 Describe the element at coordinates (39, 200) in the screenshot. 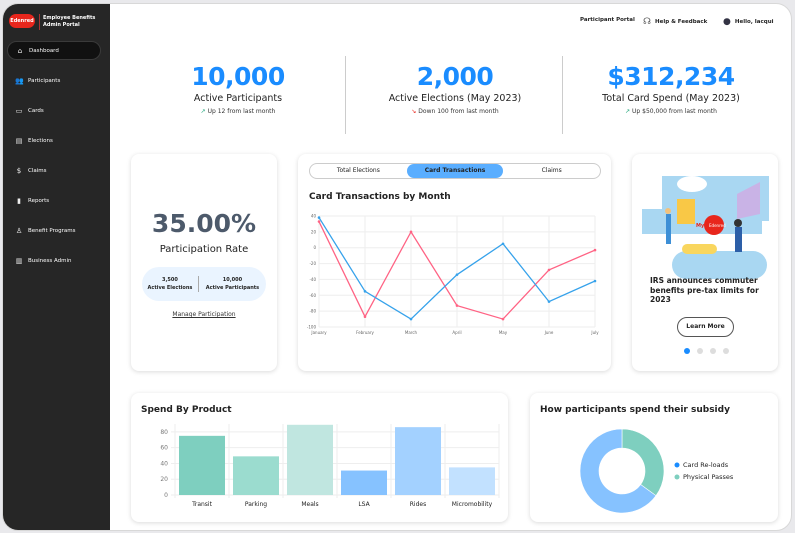

I see `sidebar-item-label: Reports` at that location.